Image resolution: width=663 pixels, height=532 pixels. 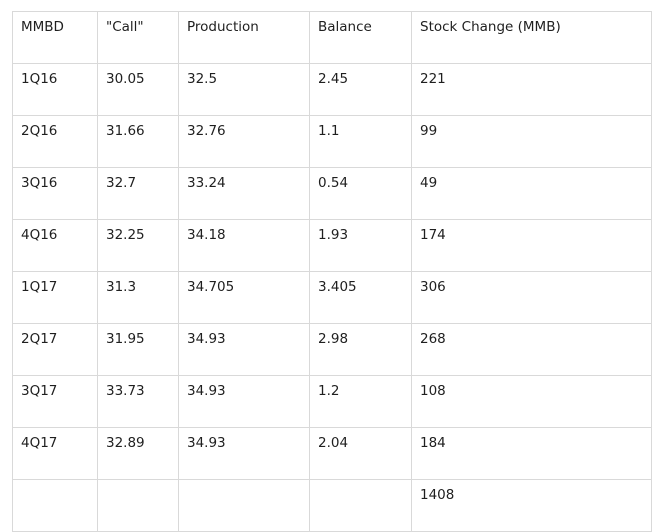 I want to click on table-cell-stock-change: 306, so click(x=531, y=297).